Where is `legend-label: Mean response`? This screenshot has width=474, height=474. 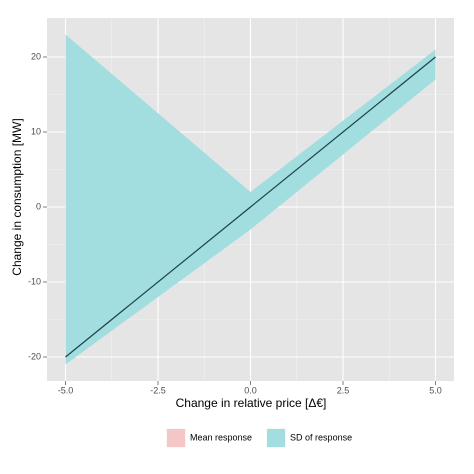
legend-label: Mean response is located at coordinates (221, 437).